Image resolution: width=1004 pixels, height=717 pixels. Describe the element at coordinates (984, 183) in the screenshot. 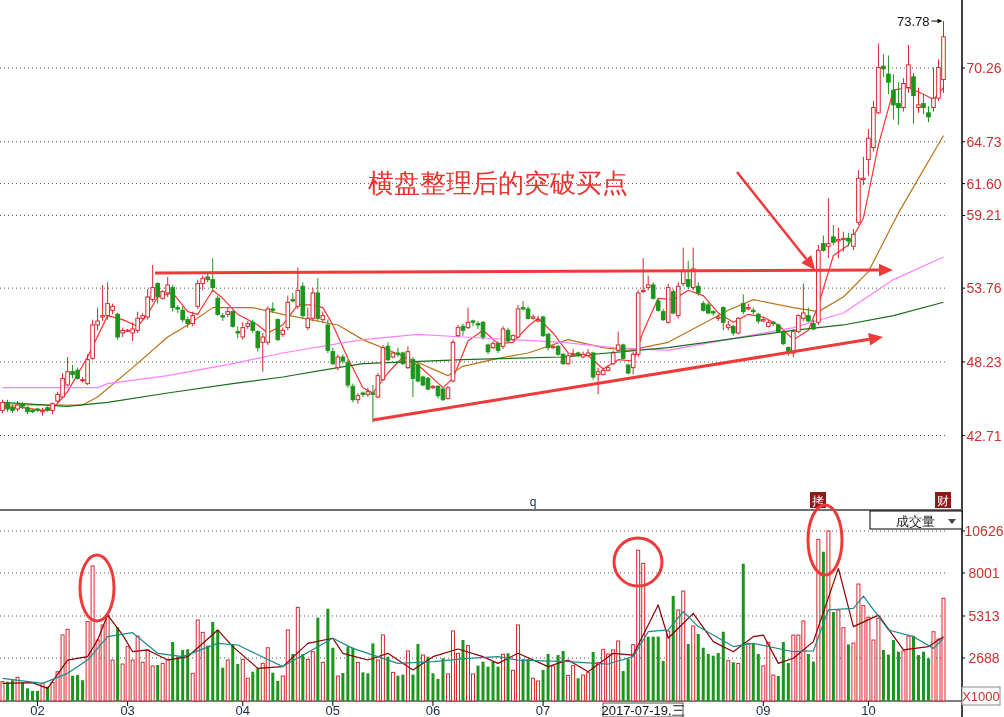

I see `y-tick-label: 61.60` at that location.